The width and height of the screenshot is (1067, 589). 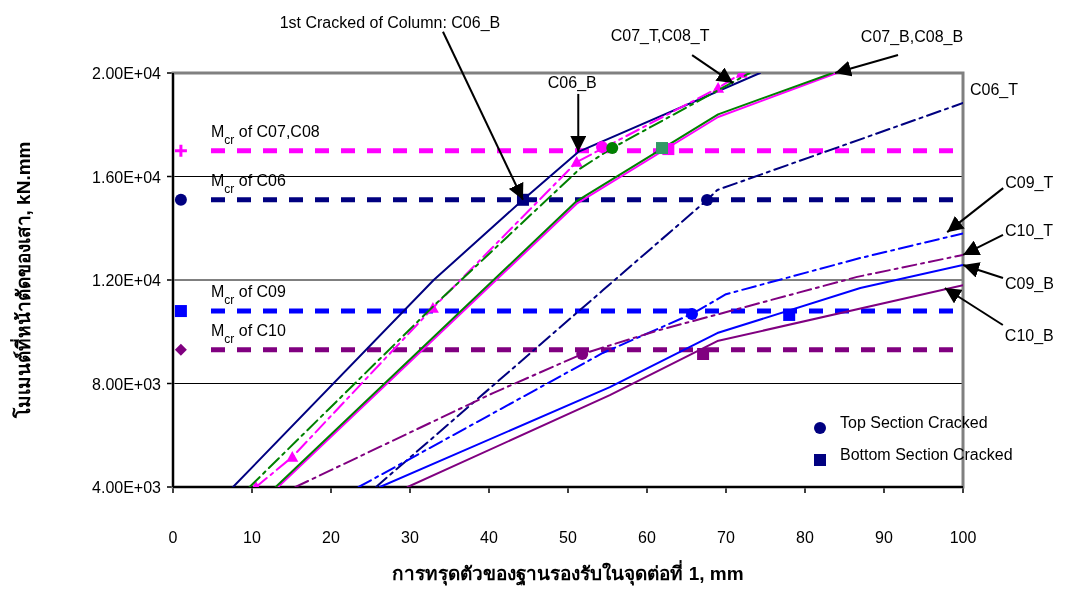 What do you see at coordinates (726, 537) in the screenshot?
I see `x-tick-label: 70` at bounding box center [726, 537].